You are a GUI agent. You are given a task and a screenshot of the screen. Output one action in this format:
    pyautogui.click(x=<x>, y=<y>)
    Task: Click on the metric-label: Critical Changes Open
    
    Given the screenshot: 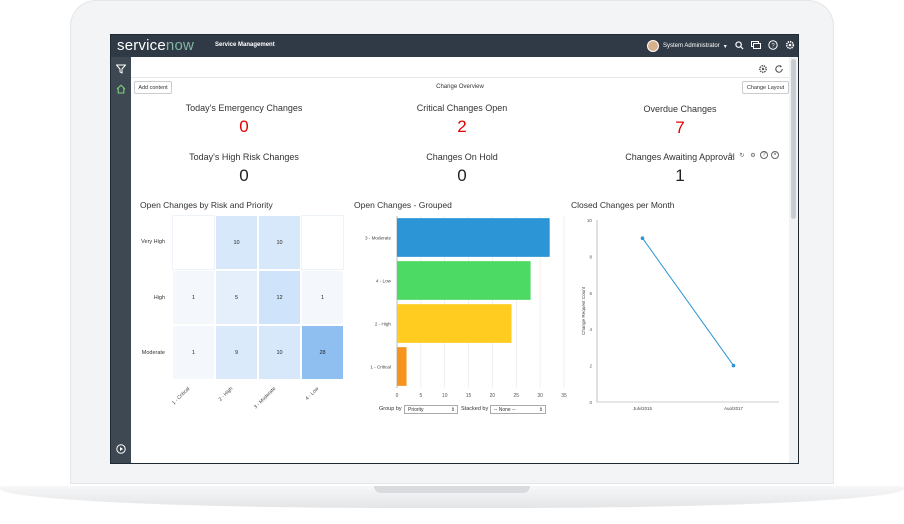 What is the action you would take?
    pyautogui.click(x=462, y=108)
    